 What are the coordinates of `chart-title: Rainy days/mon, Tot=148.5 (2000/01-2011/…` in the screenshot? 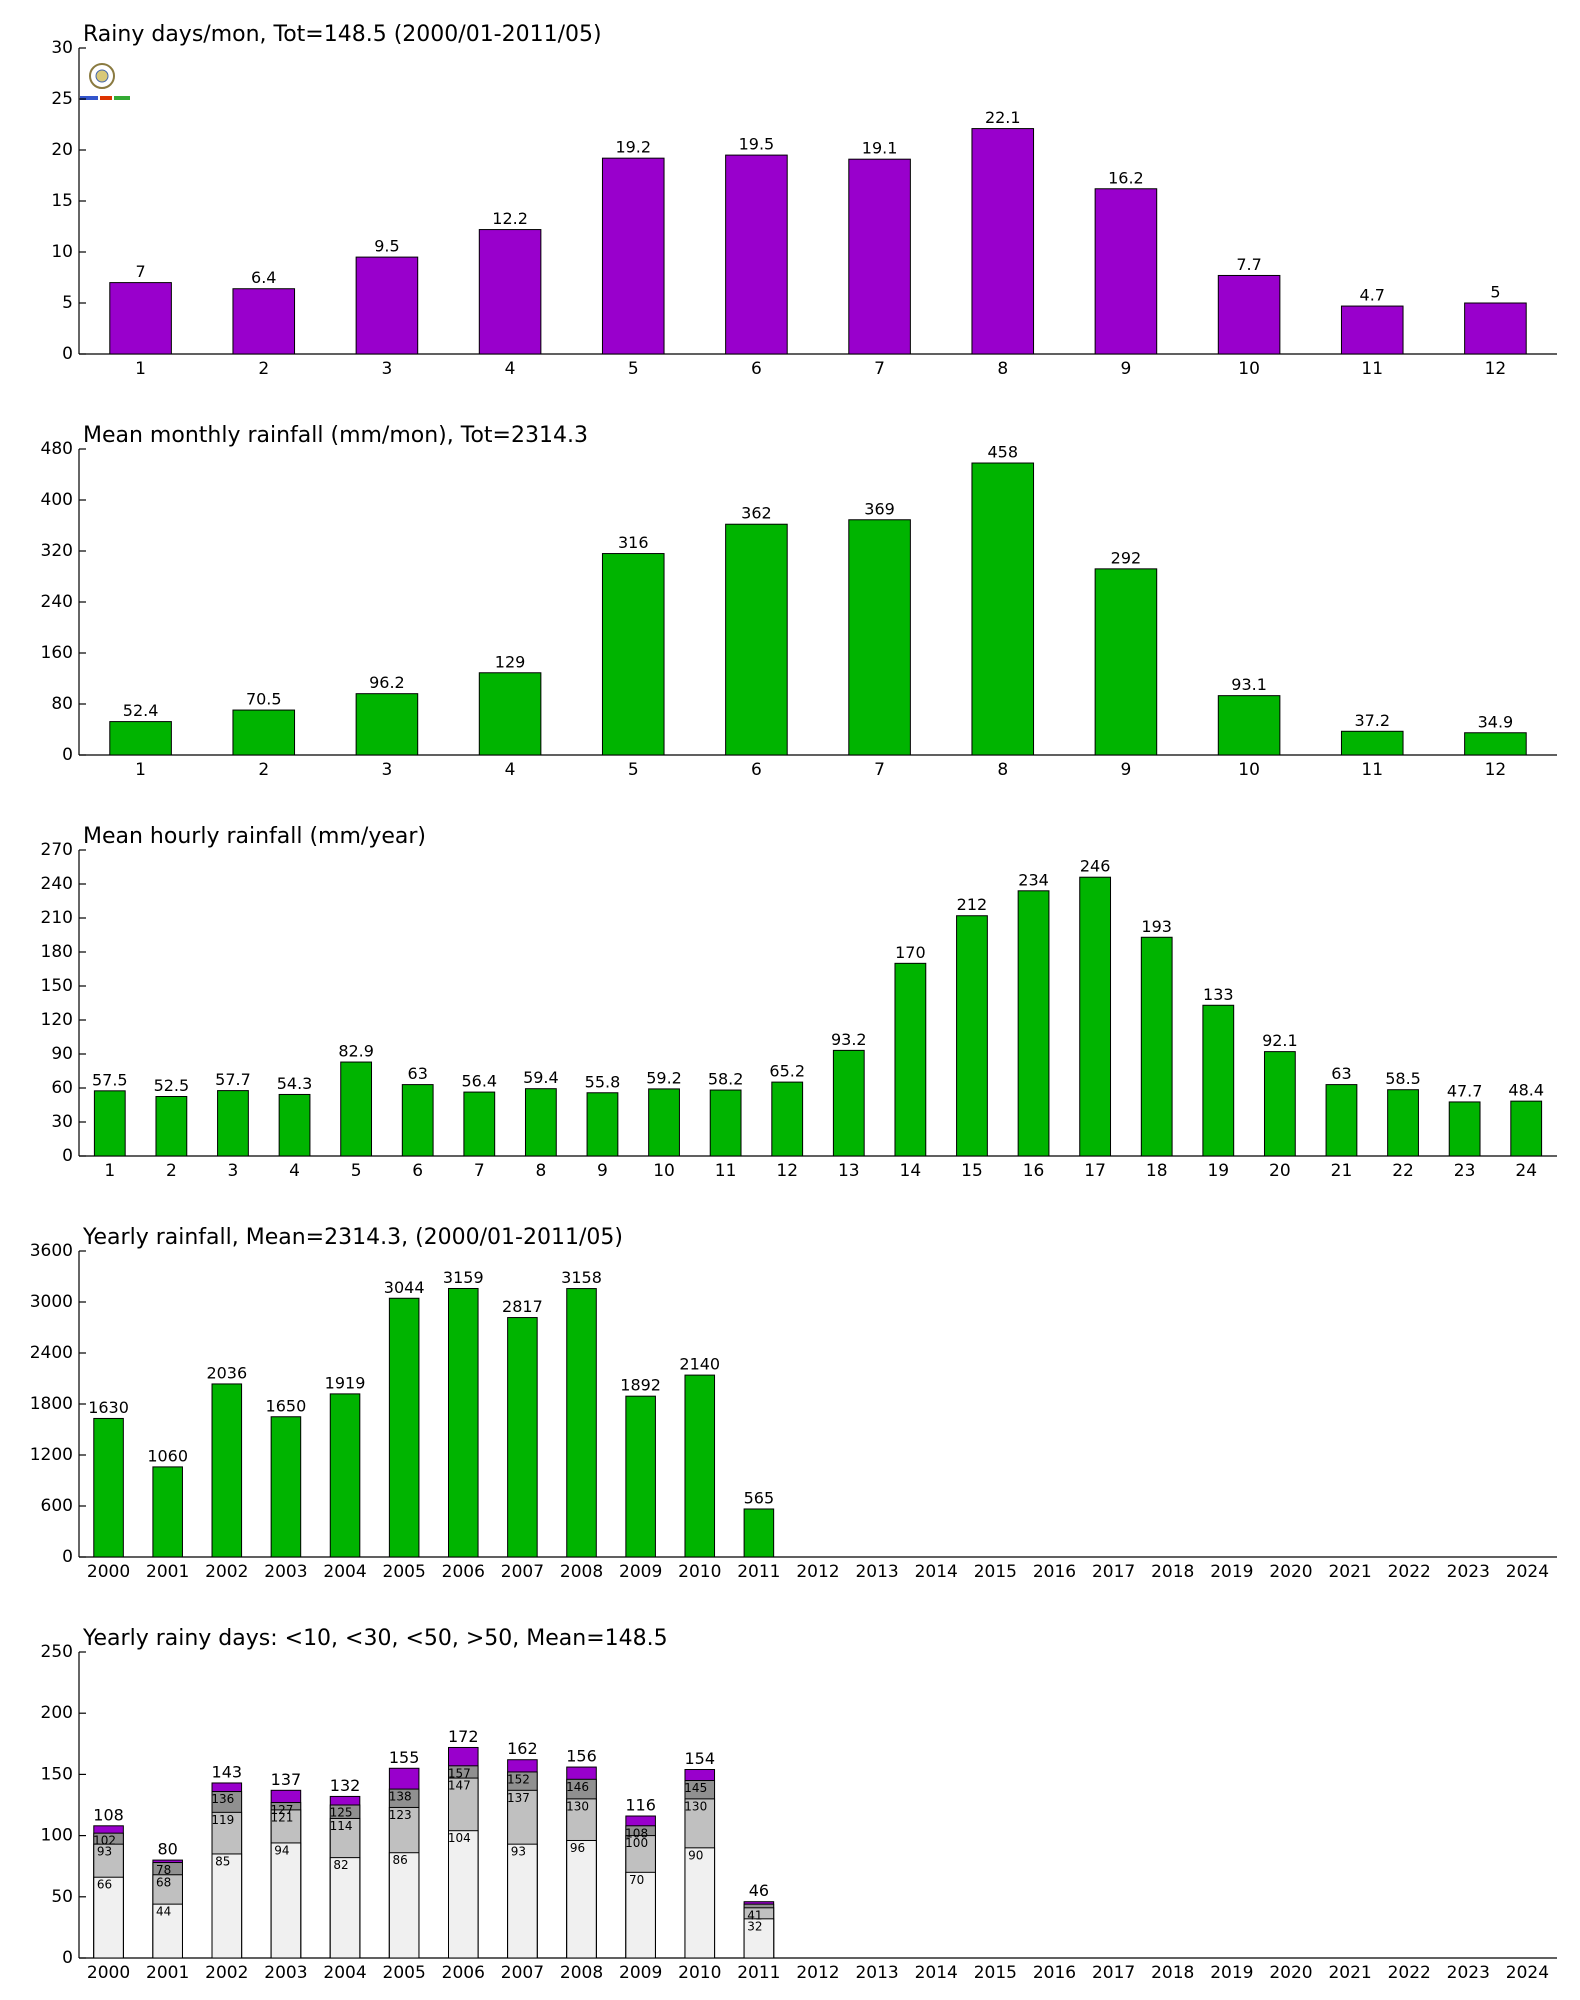 It's located at (342, 34).